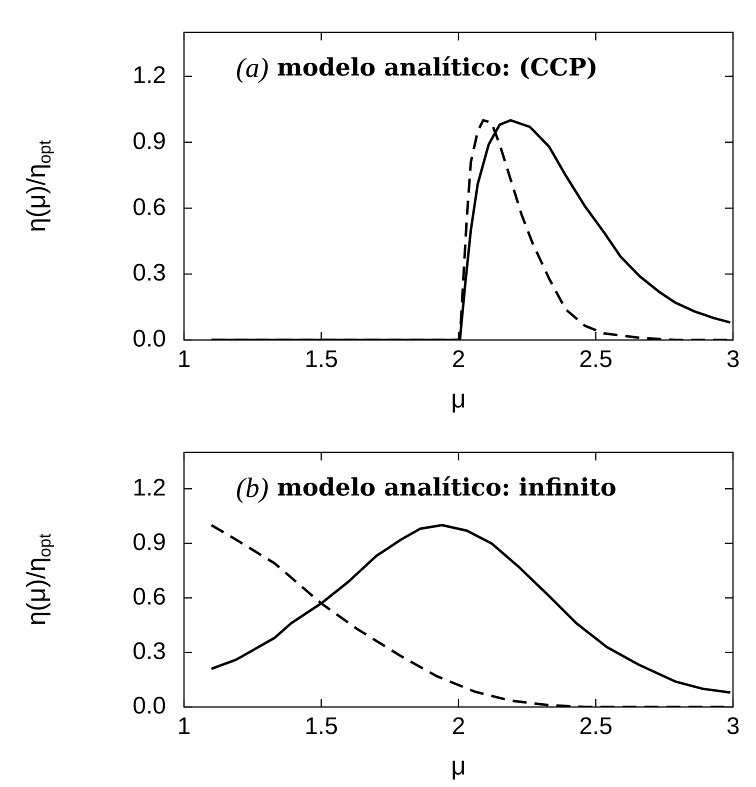  Describe the element at coordinates (426, 488) in the screenshot. I see `annotation: (b) modelo analítico: infinito` at that location.